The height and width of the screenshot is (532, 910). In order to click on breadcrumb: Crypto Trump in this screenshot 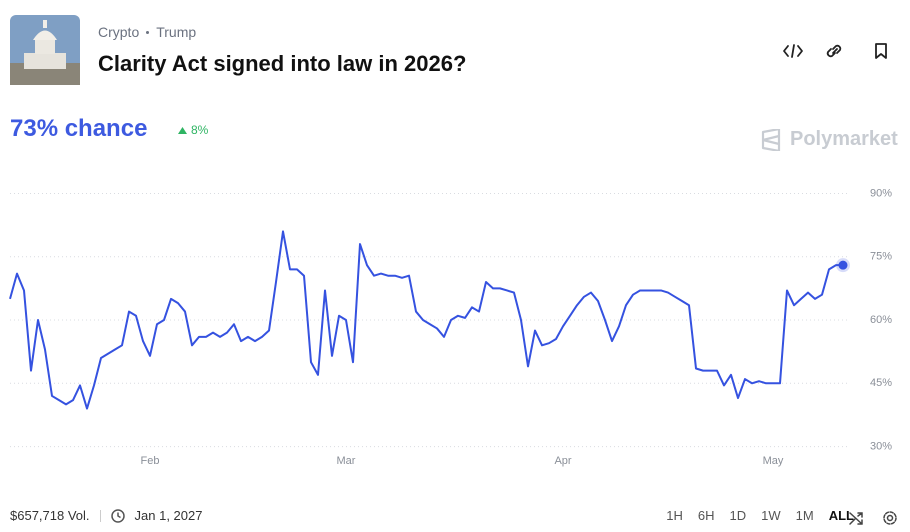, I will do `click(147, 32)`.